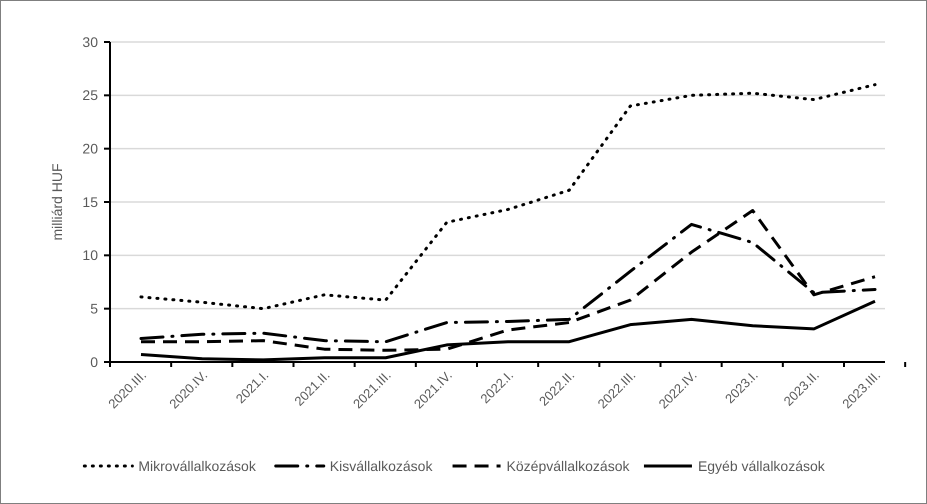 The image size is (927, 504). What do you see at coordinates (90, 42) in the screenshot?
I see `y-tick-label: 30` at bounding box center [90, 42].